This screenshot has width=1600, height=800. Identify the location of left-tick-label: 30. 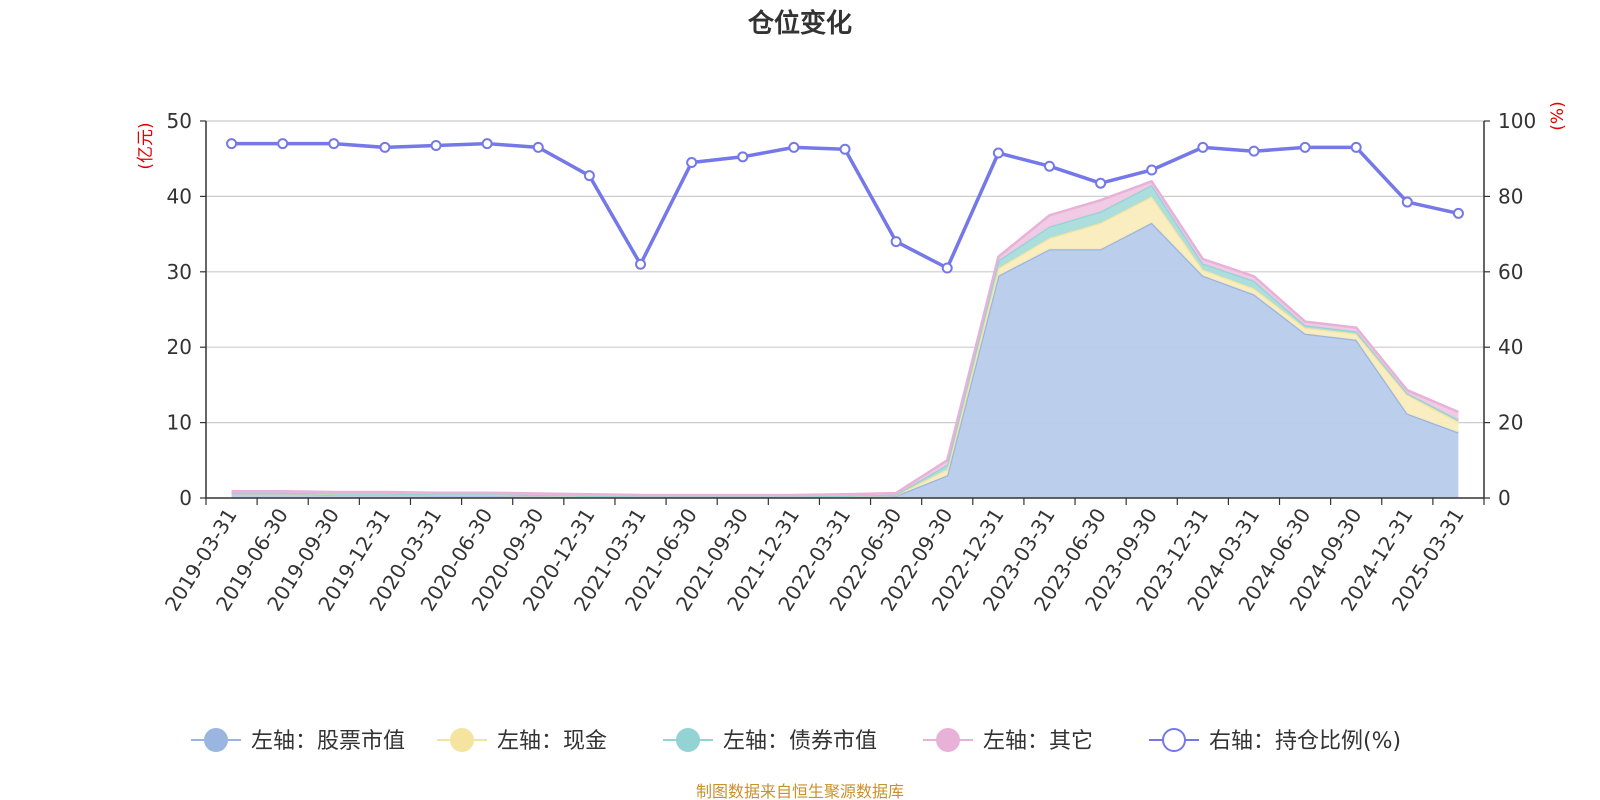
(179, 272).